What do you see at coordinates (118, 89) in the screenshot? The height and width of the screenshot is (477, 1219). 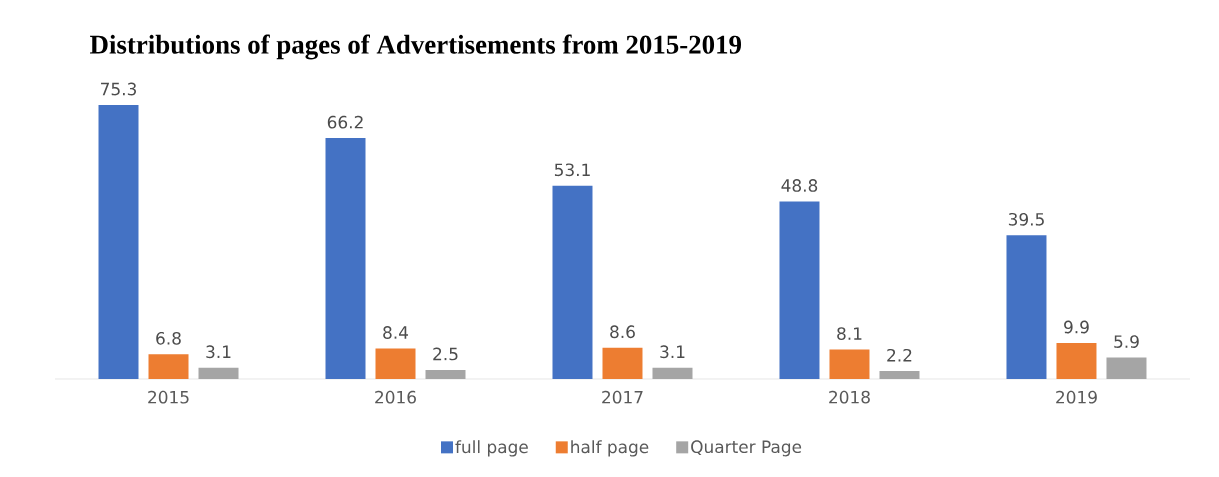 I see `data-label: 75.3` at bounding box center [118, 89].